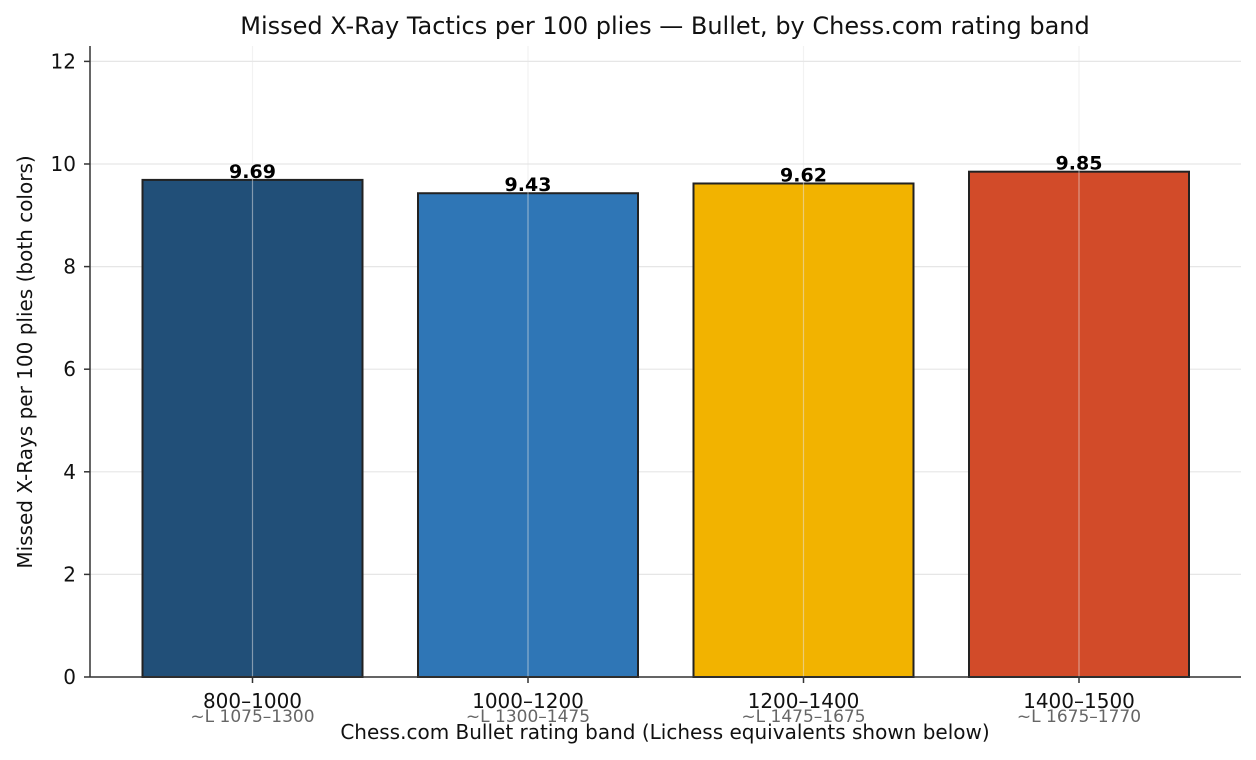 The image size is (1256, 760). I want to click on x-sub-label: ~L 1475–1675, so click(803, 717).